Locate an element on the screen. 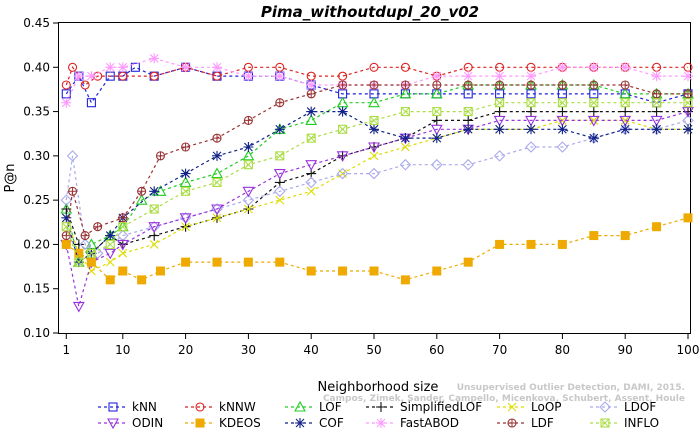 This screenshot has height=434, width=699. legend-item-cof: COF is located at coordinates (314, 423).